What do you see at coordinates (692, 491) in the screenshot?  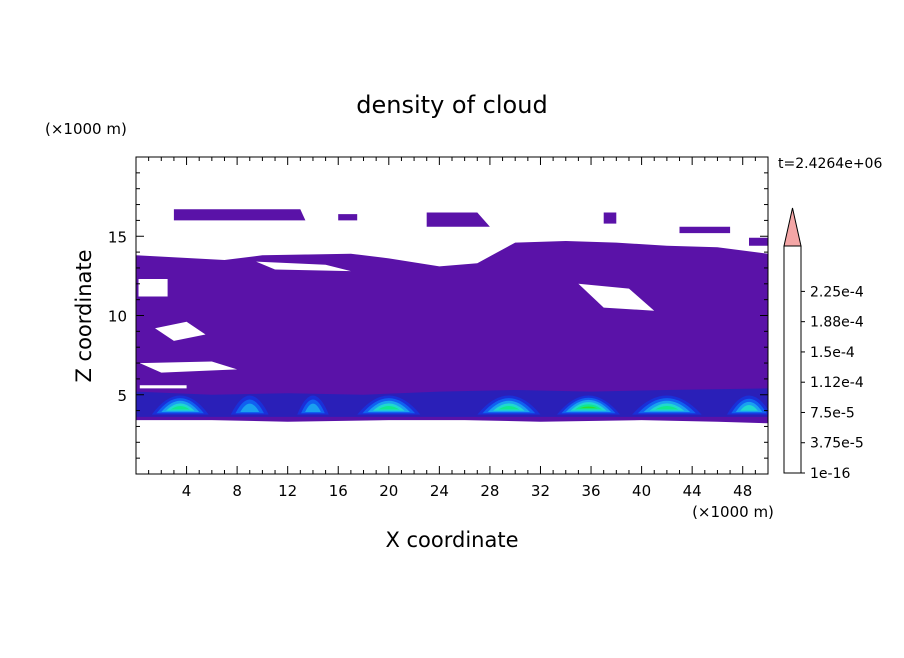 I see `x-tick-label: 44` at bounding box center [692, 491].